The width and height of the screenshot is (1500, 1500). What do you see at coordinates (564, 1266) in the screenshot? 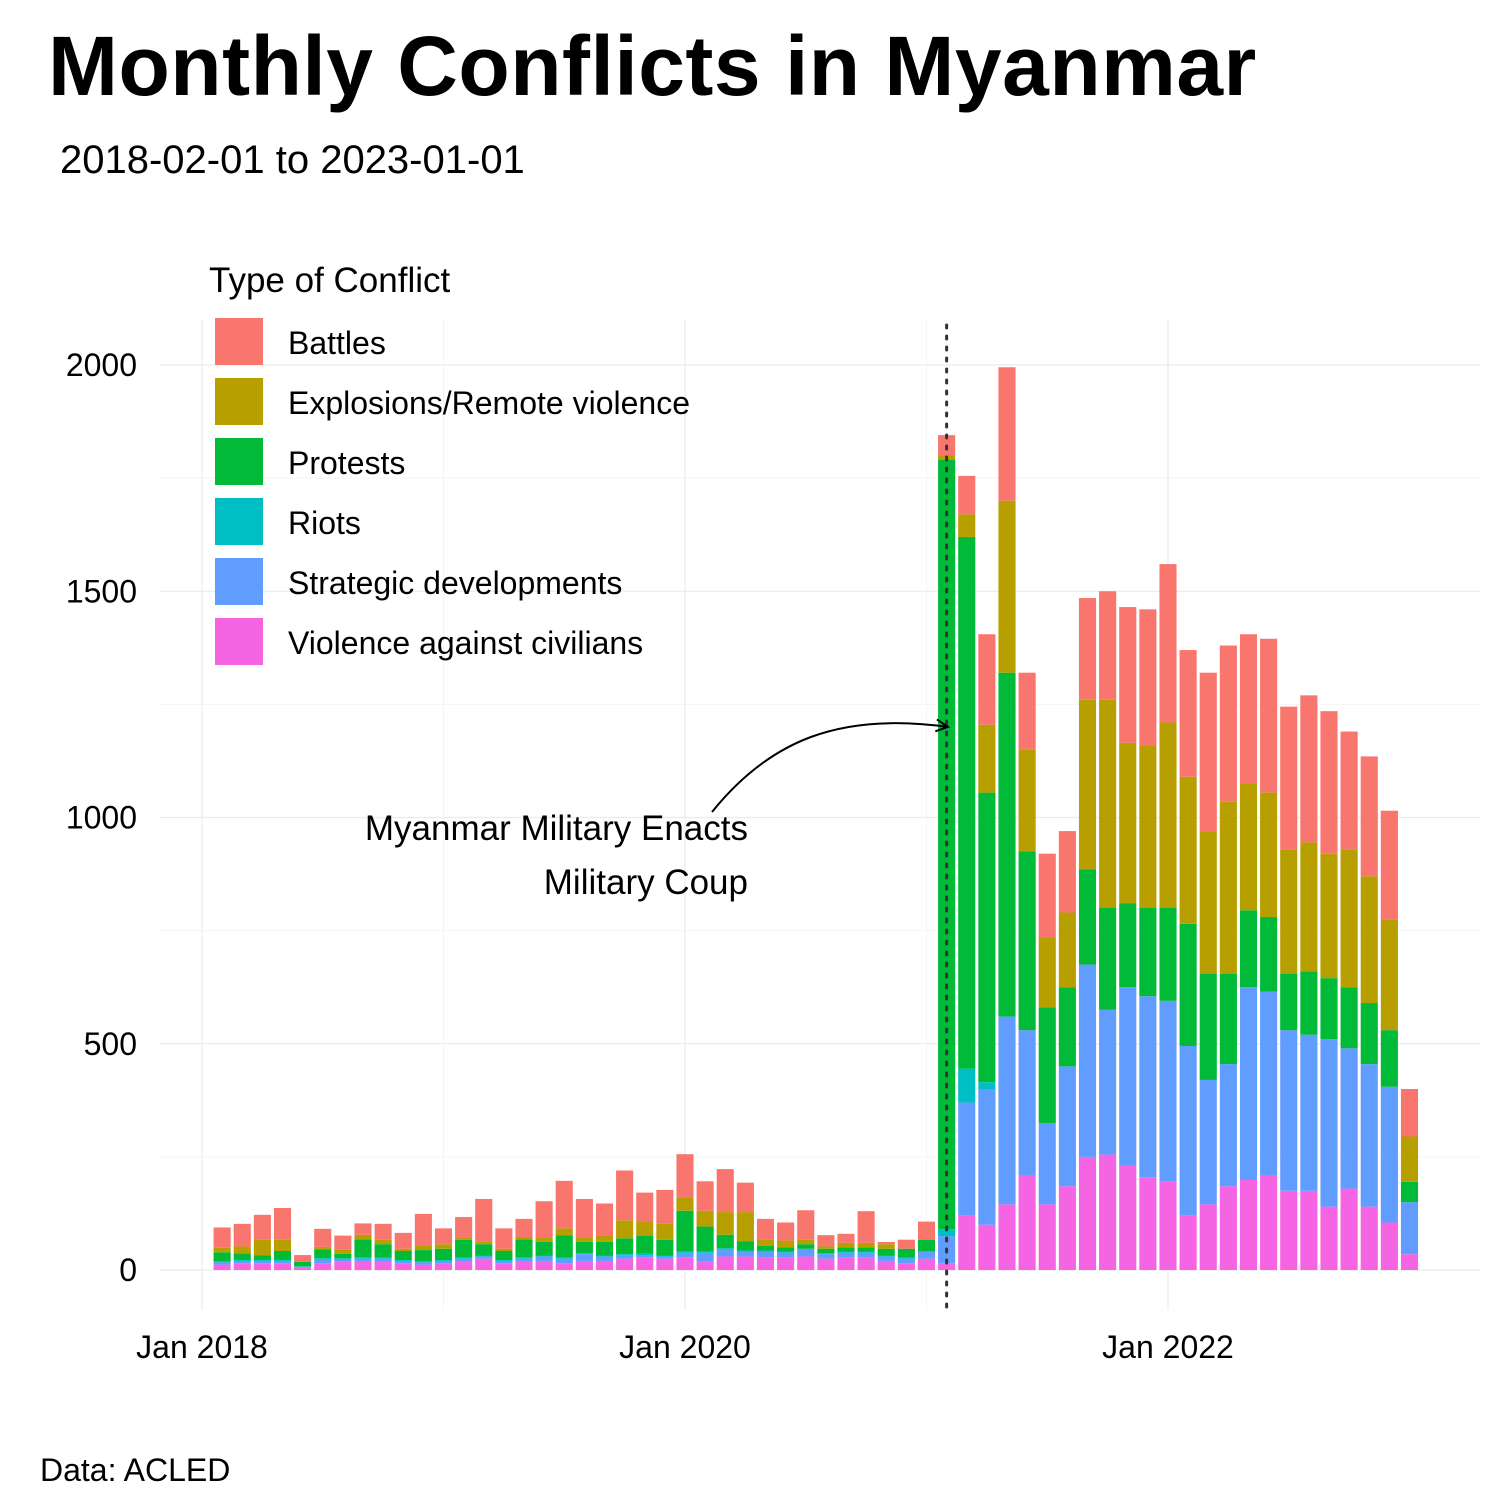
I see `bar-segment: Violence against civilians 2019-07: 15` at bounding box center [564, 1266].